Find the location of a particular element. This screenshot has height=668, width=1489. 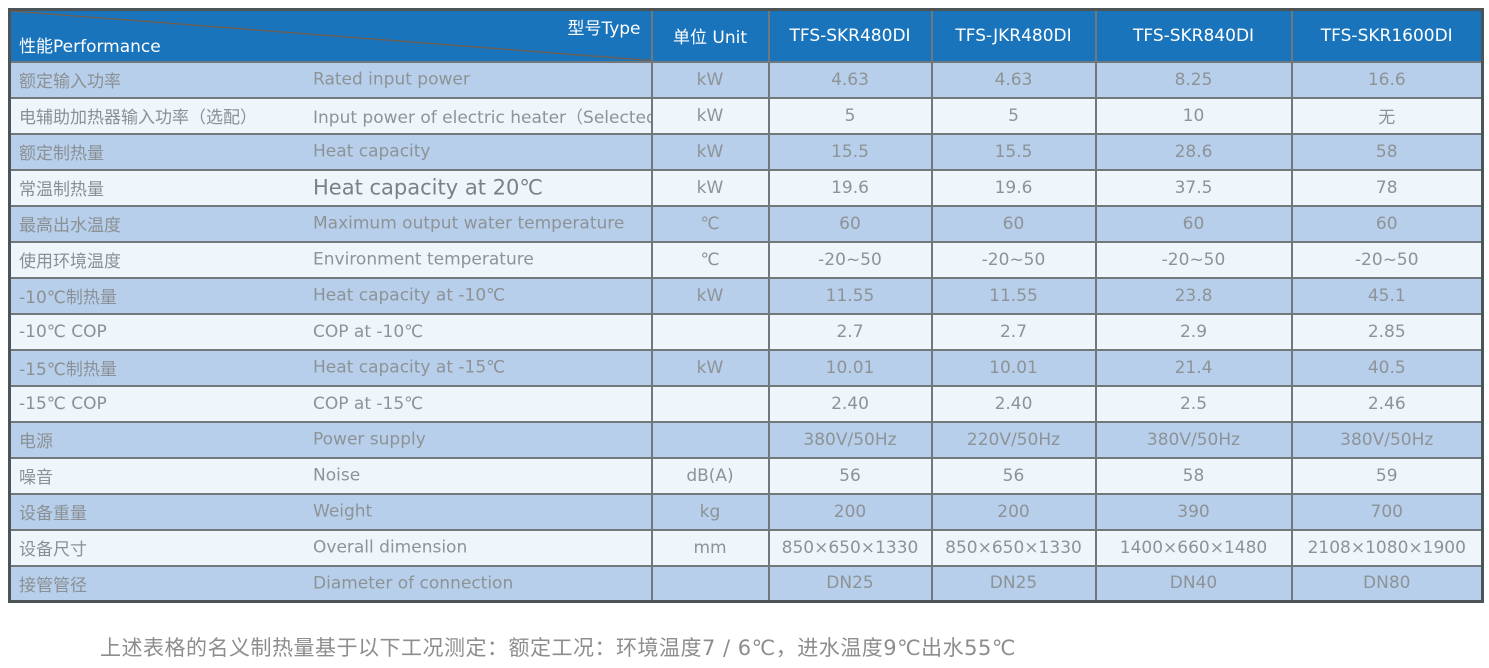

row-label-cn: 接管管径 is located at coordinates (53, 585).